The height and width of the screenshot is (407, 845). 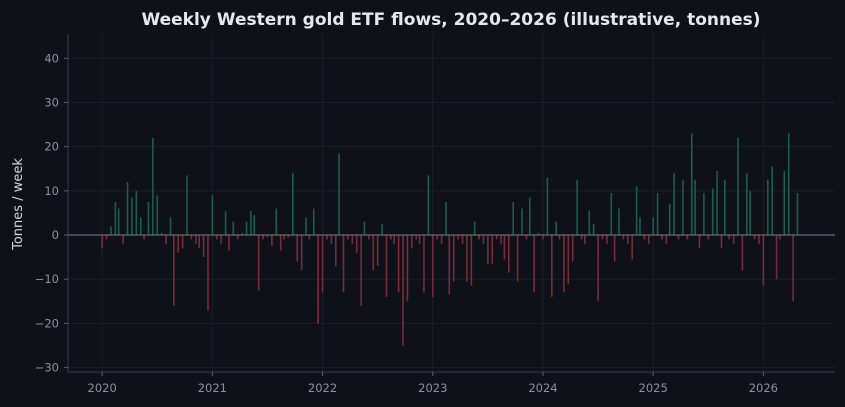 What do you see at coordinates (212, 388) in the screenshot?
I see `x-tick-label: 2021` at bounding box center [212, 388].